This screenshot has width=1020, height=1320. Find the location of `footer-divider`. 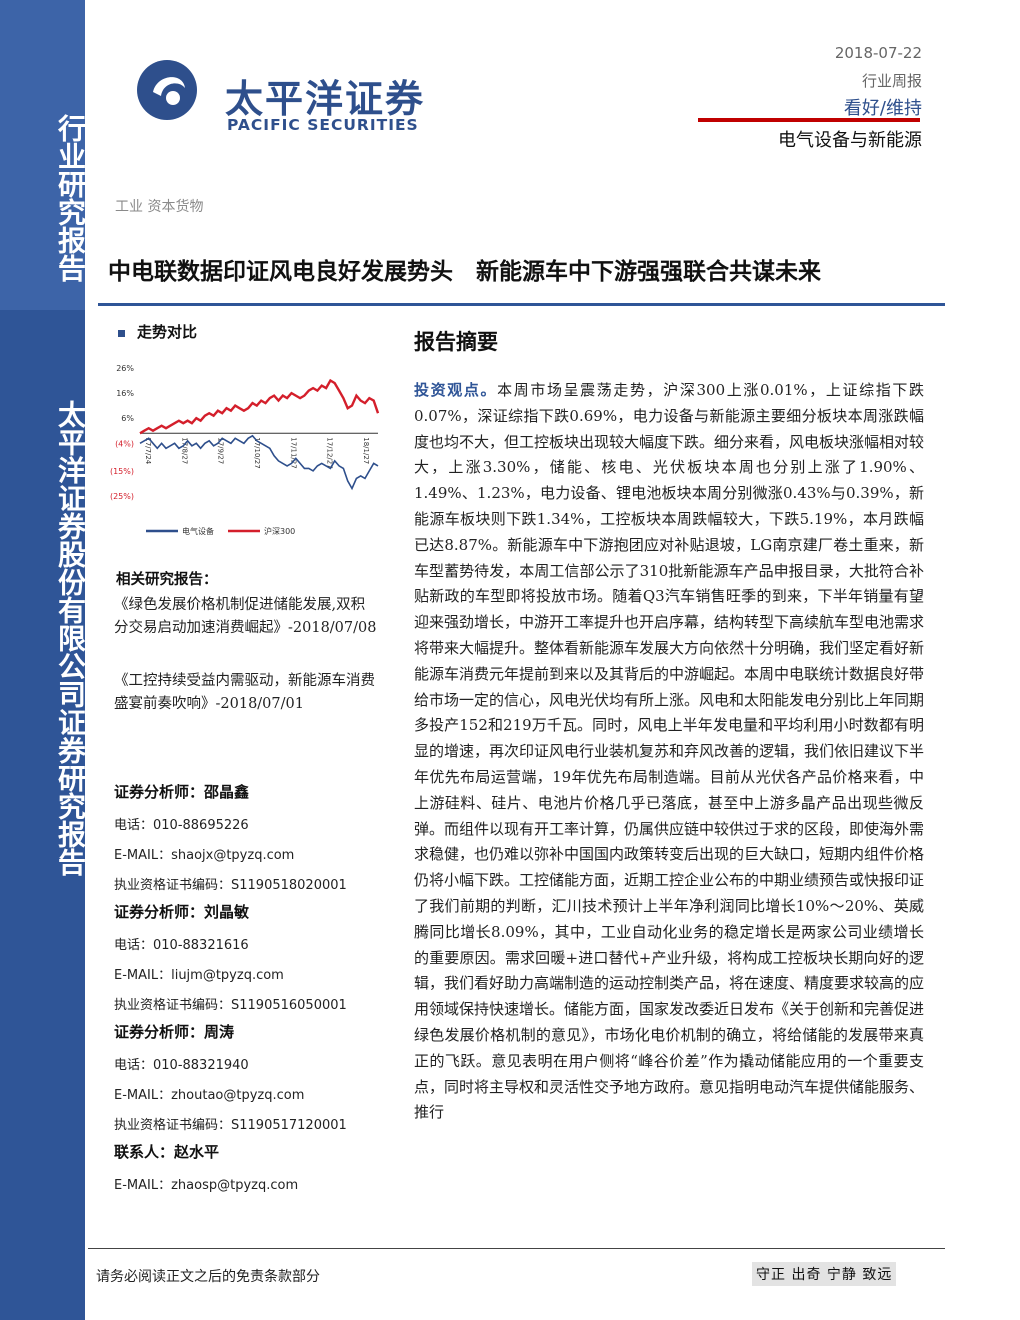

footer-divider is located at coordinates (516, 1248).